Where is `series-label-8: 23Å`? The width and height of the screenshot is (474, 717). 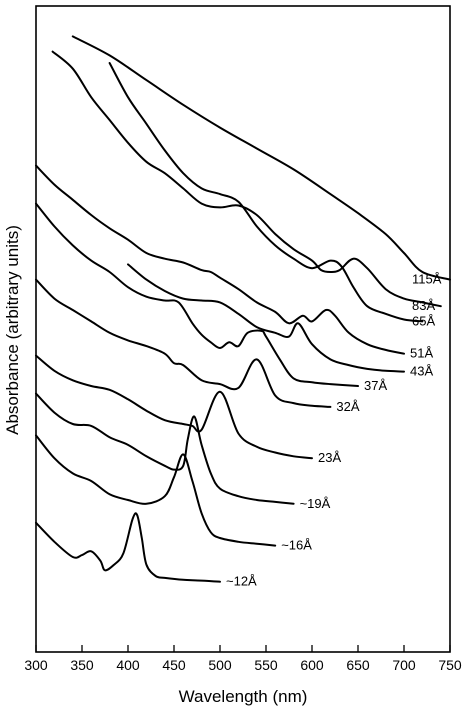 series-label-8: 23Å is located at coordinates (329, 457).